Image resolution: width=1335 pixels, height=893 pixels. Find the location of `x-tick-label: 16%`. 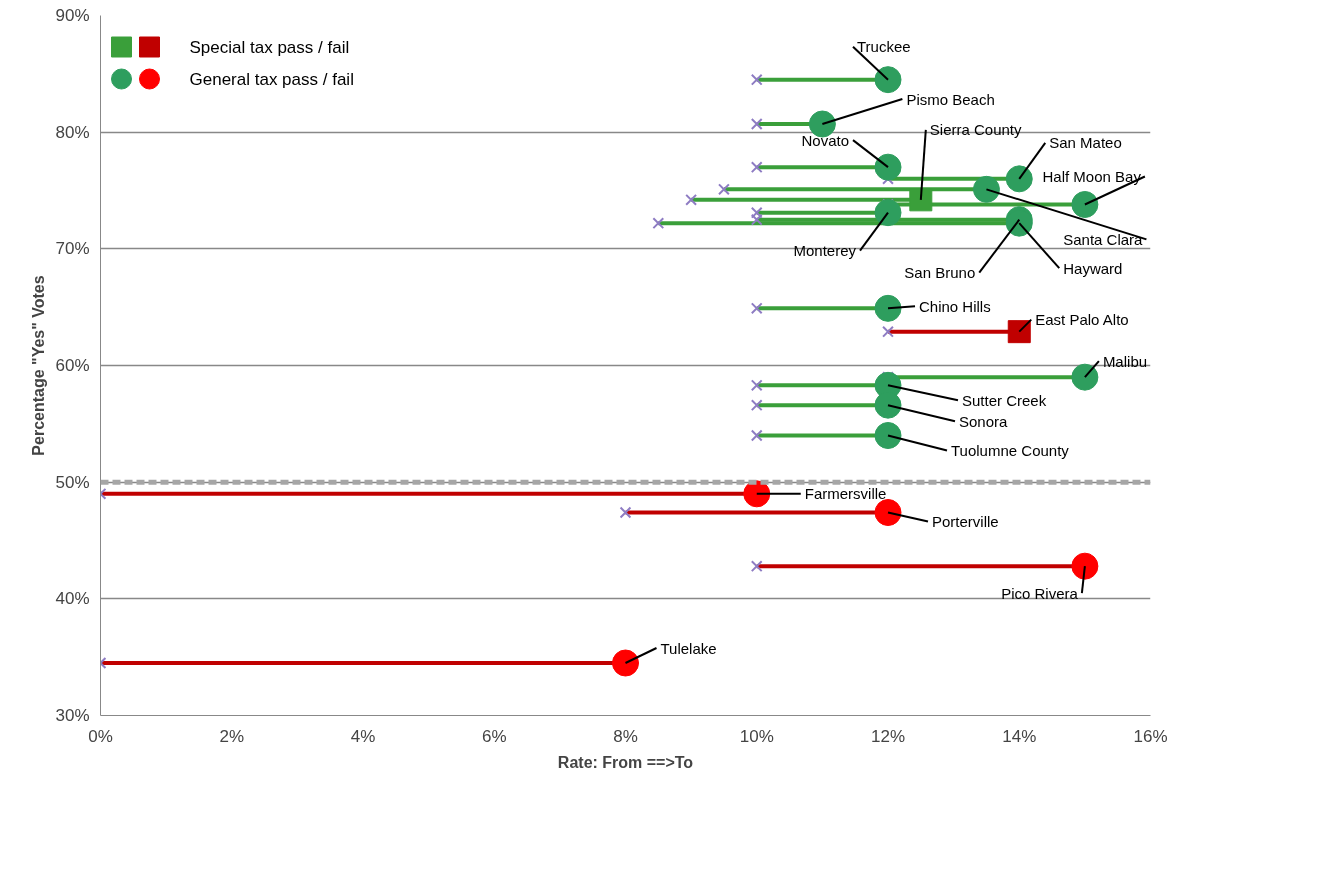

x-tick-label: 16% is located at coordinates (1150, 736).